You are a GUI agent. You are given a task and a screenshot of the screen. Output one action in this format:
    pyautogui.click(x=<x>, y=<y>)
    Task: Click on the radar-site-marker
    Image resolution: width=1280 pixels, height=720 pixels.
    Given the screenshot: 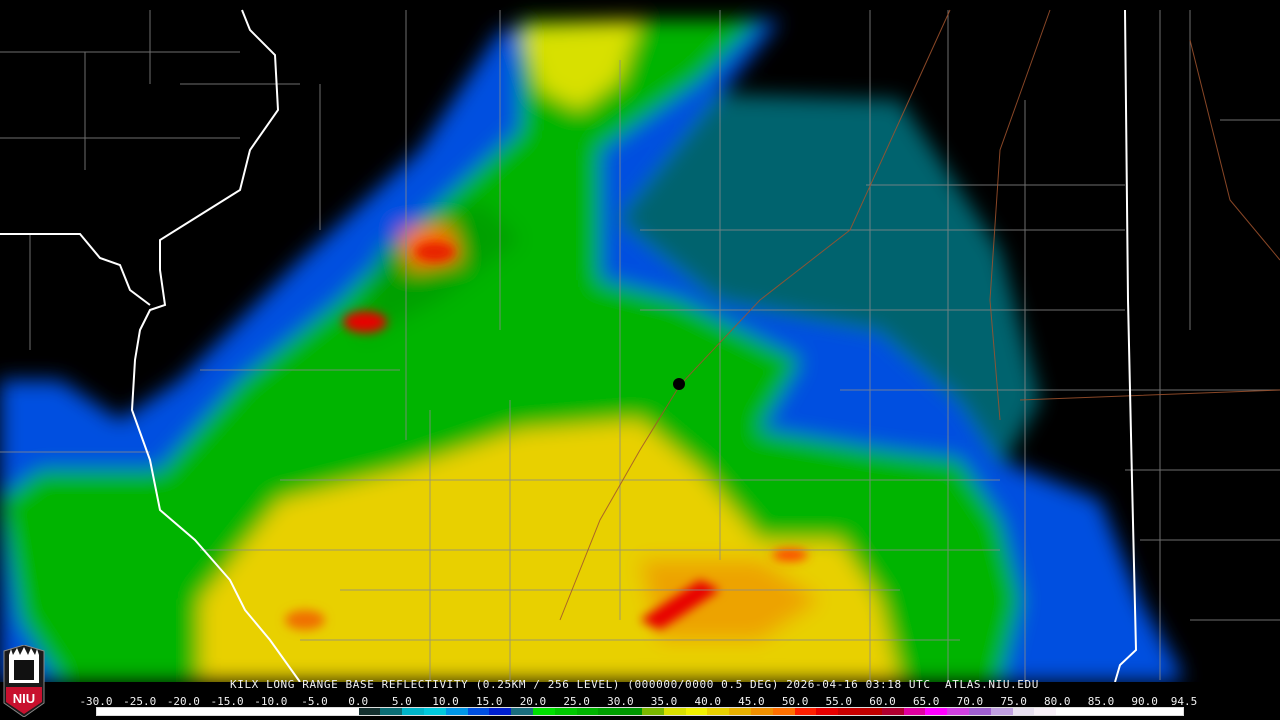 What is the action you would take?
    pyautogui.click(x=679, y=384)
    